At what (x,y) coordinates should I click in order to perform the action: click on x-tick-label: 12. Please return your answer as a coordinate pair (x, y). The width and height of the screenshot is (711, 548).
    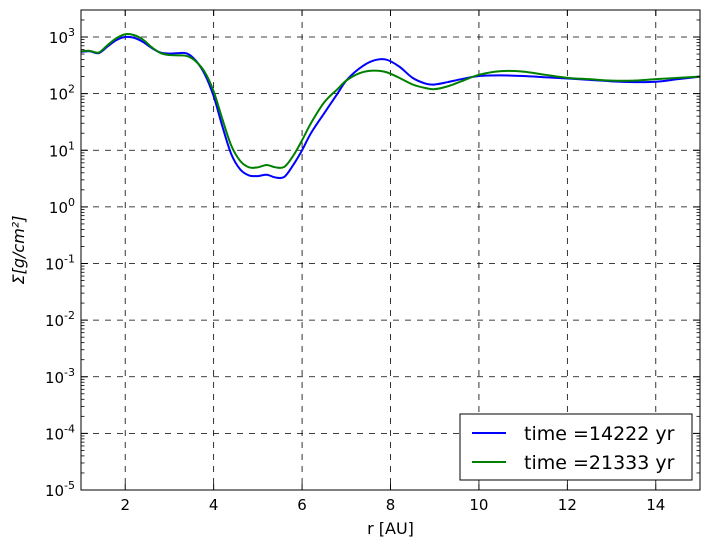
    Looking at the image, I should click on (567, 505).